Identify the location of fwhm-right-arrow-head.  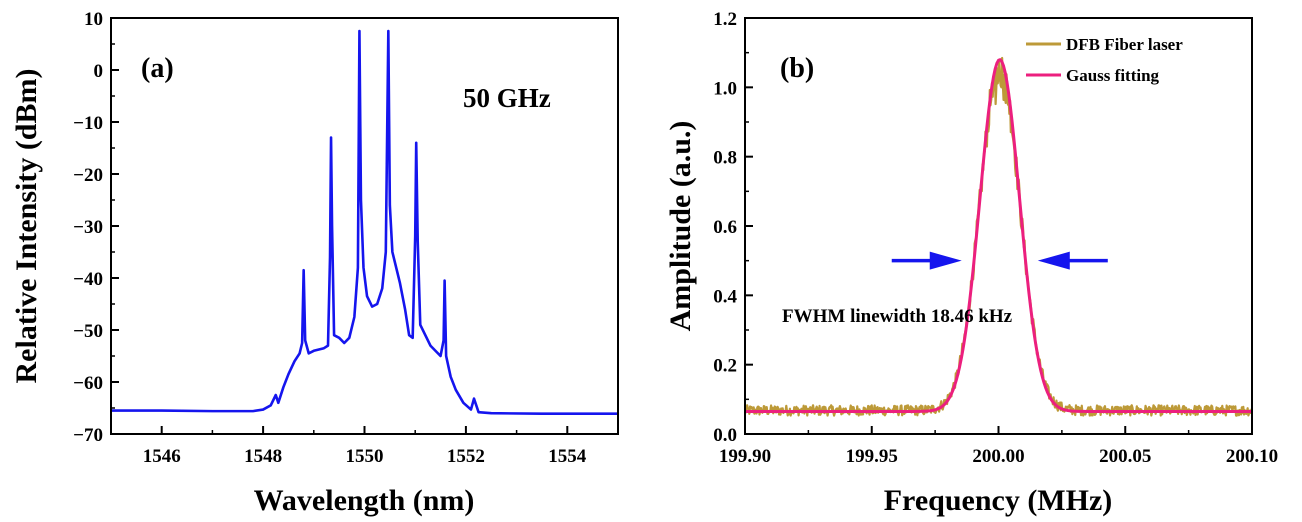
(1053, 260).